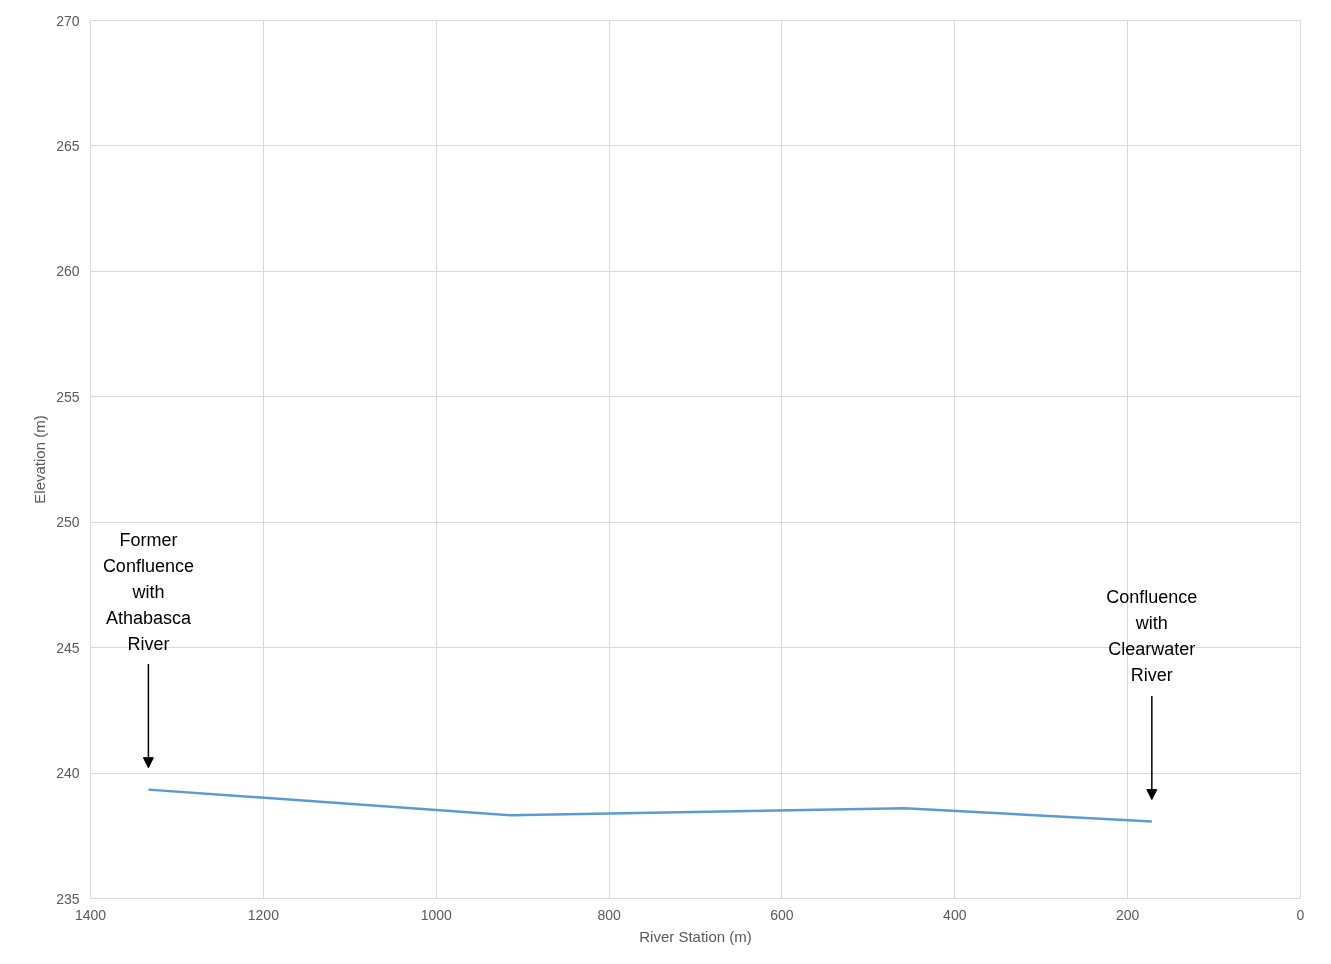  What do you see at coordinates (68, 271) in the screenshot?
I see `y-tick-label: 260` at bounding box center [68, 271].